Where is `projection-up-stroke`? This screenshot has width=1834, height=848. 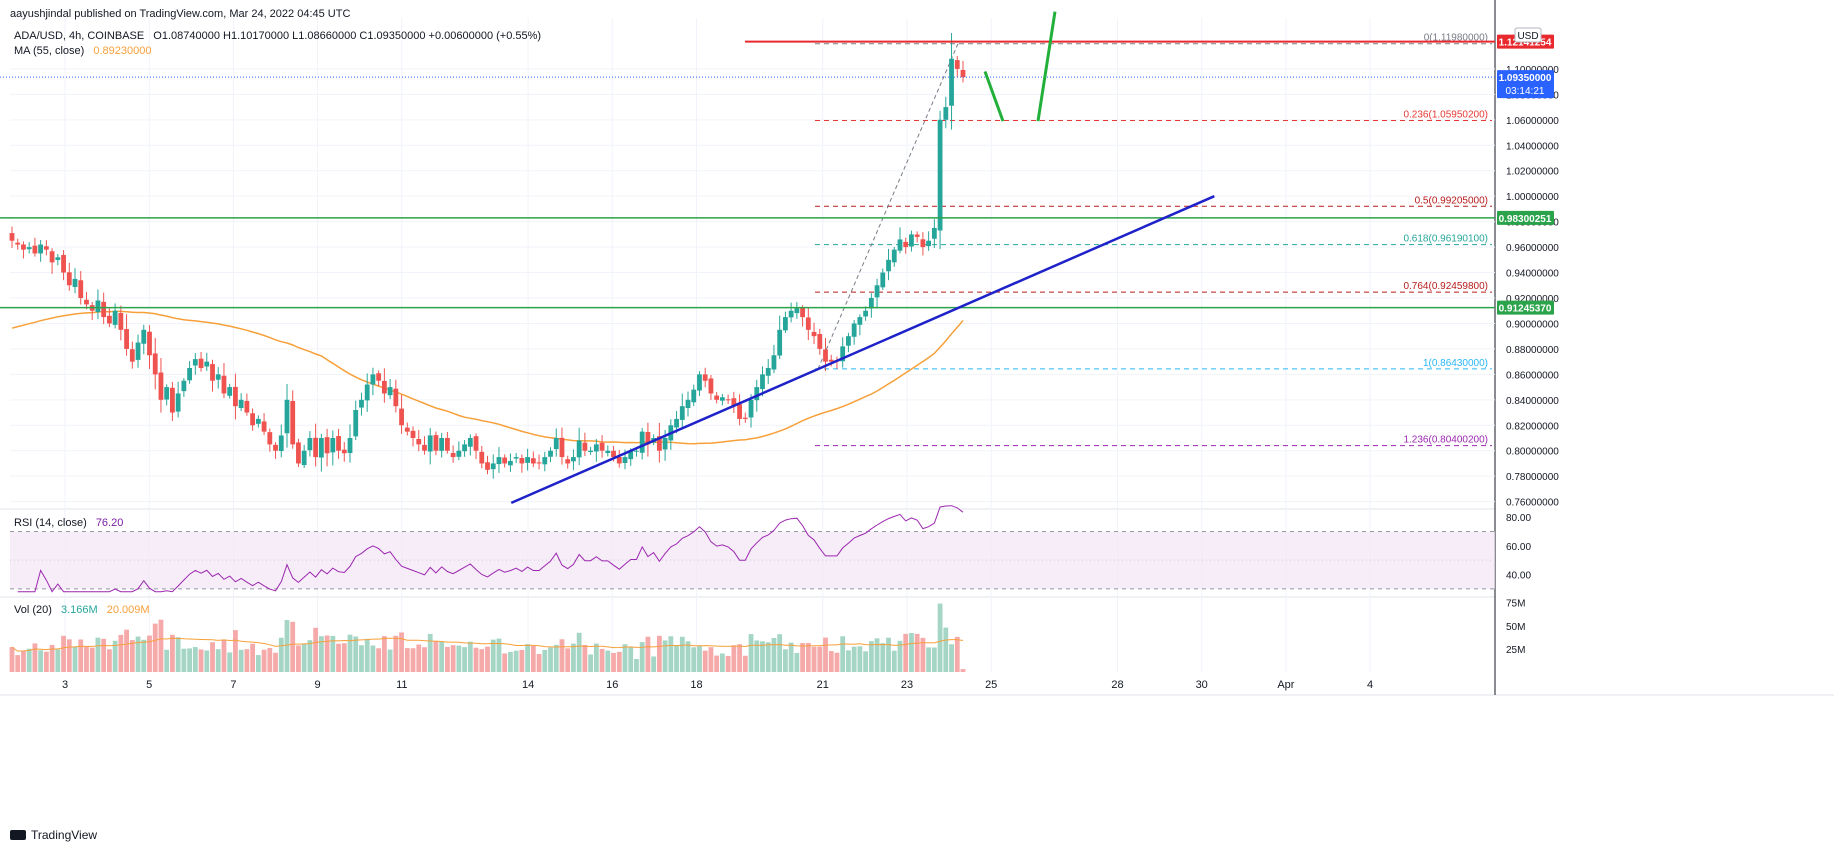 projection-up-stroke is located at coordinates (1046, 66).